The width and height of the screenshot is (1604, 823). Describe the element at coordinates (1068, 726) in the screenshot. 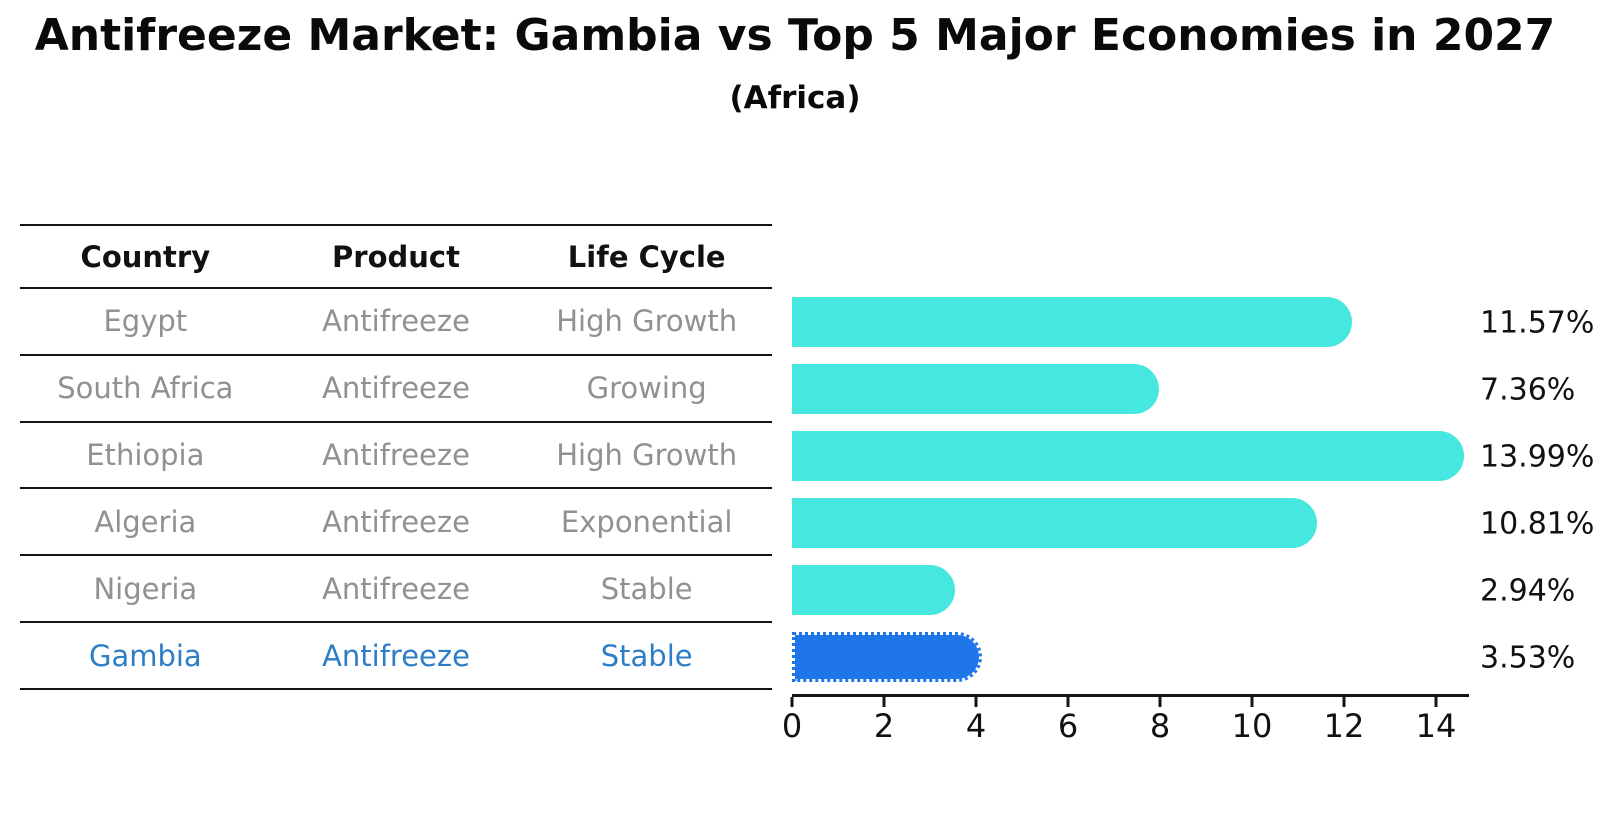

I see `x-tick-label-6: 6` at that location.